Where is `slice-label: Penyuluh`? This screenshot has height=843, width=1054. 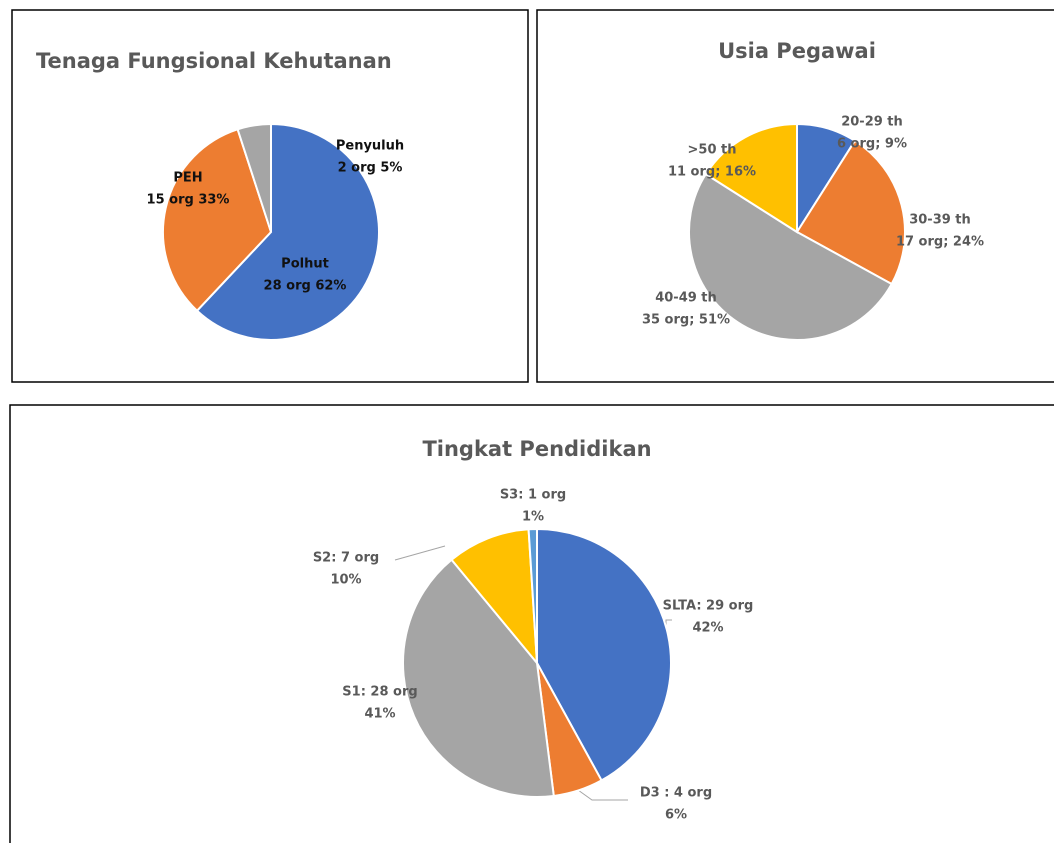 slice-label: Penyuluh is located at coordinates (370, 146).